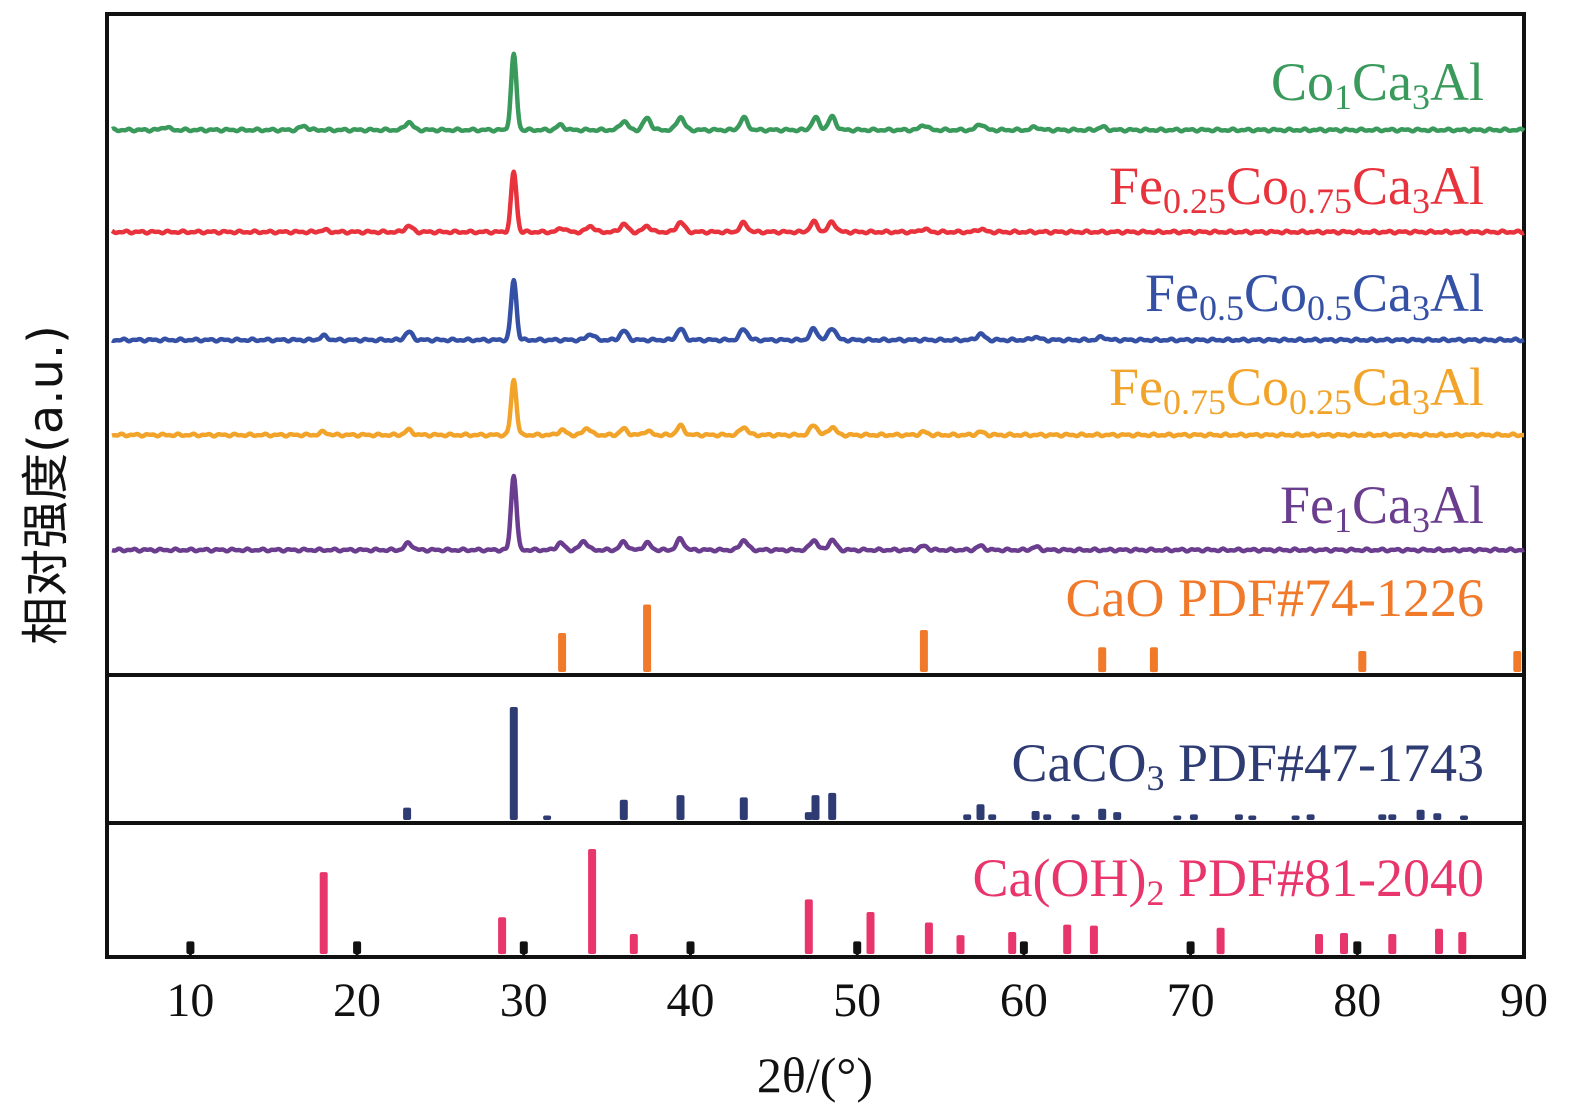 The image size is (1575, 1116). What do you see at coordinates (690, 1000) in the screenshot?
I see `x-tick-label-3: 40` at bounding box center [690, 1000].